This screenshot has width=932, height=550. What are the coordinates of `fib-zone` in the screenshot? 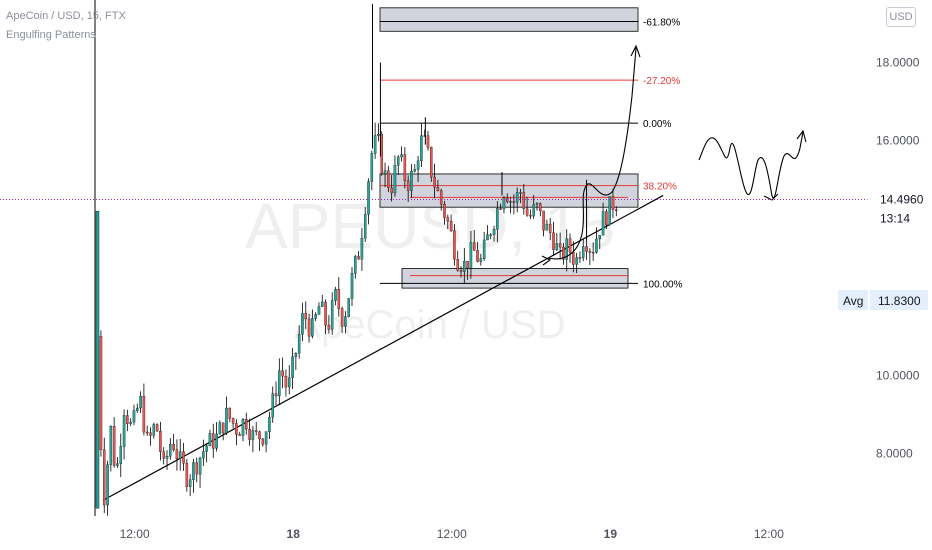 It's located at (515, 278).